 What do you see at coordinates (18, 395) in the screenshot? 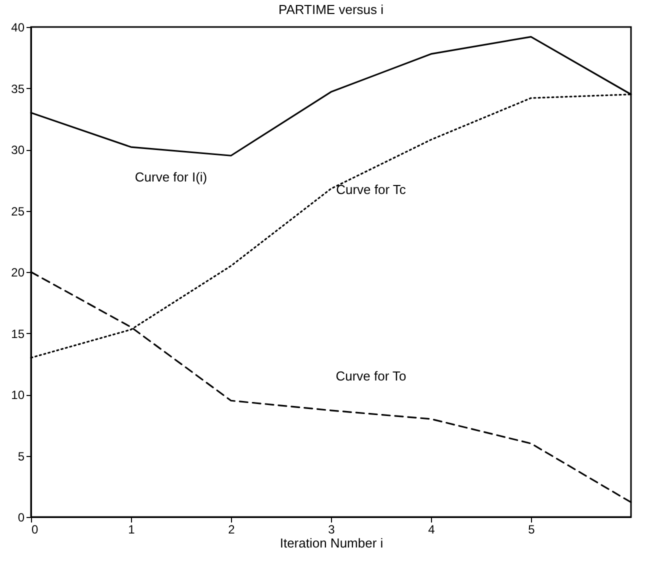
I see `y-tick-label: 10` at bounding box center [18, 395].